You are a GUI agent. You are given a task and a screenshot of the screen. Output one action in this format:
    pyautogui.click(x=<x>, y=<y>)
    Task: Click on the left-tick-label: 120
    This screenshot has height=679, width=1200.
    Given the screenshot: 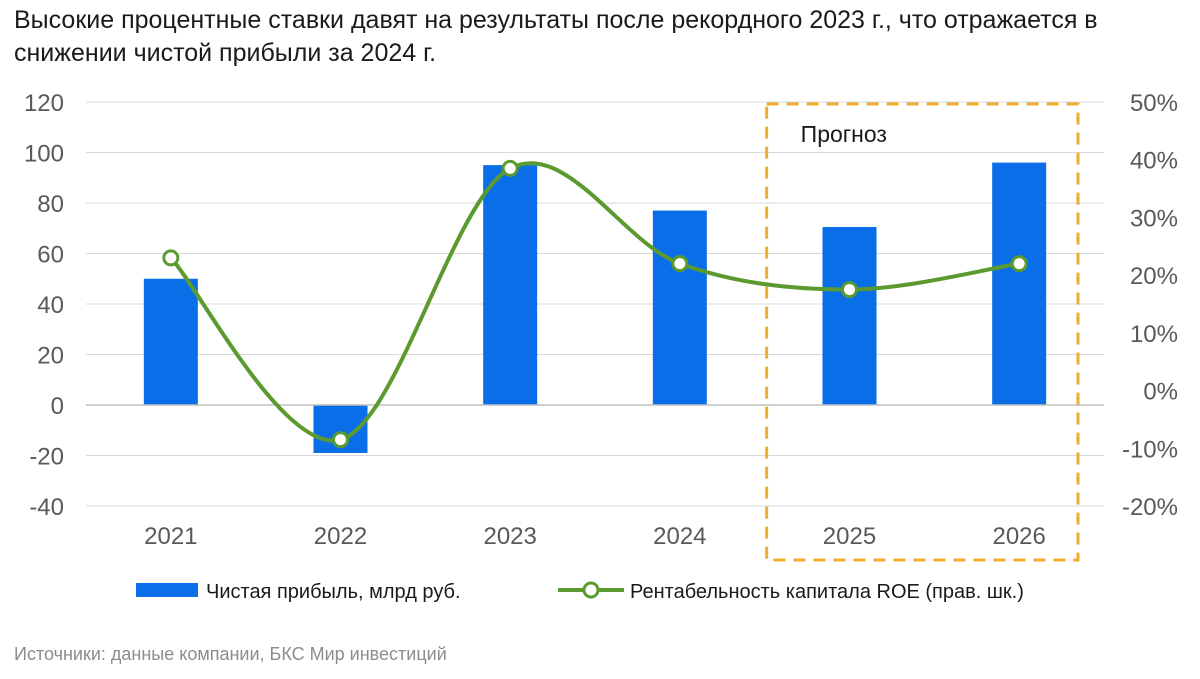 What is the action you would take?
    pyautogui.click(x=44, y=103)
    